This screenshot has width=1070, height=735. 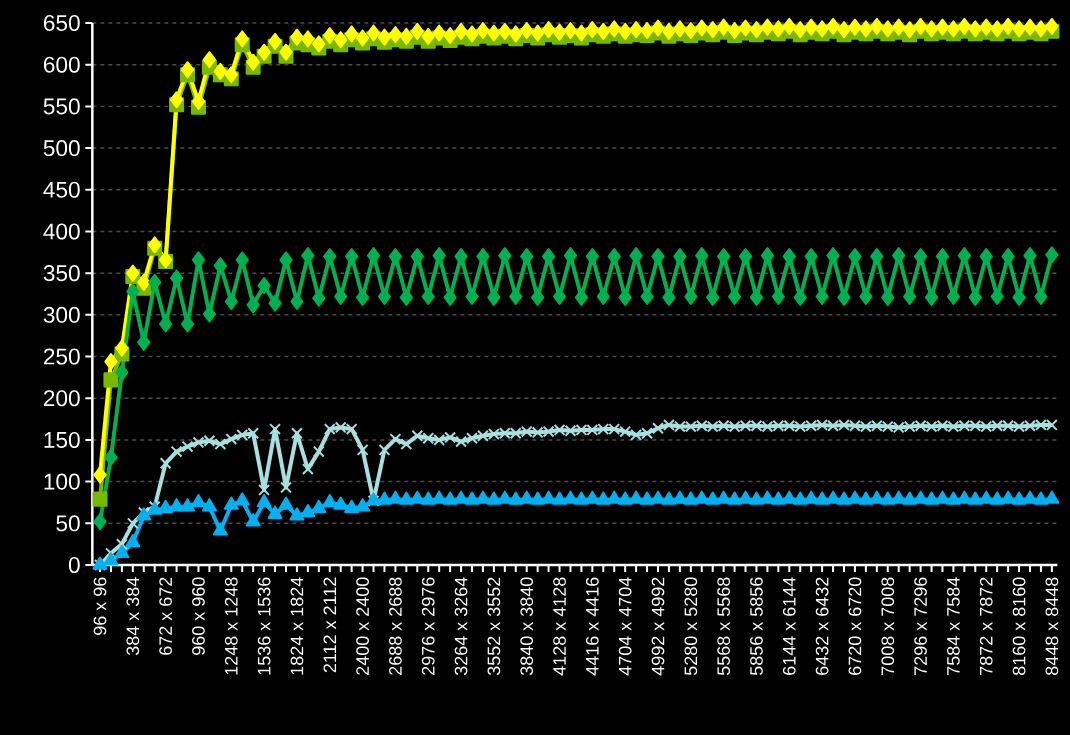 I want to click on y-tick-label: 150, so click(x=62, y=439).